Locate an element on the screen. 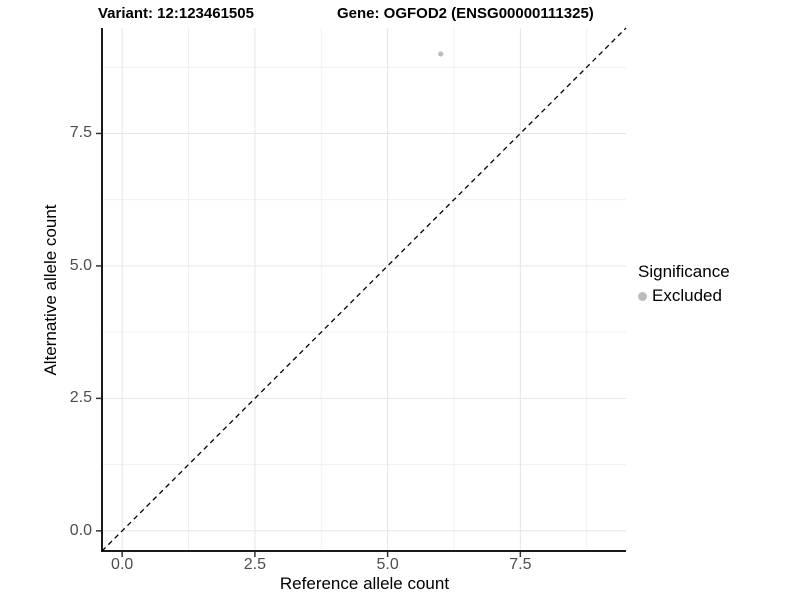  x-tick-label: 0.0 is located at coordinates (122, 564).